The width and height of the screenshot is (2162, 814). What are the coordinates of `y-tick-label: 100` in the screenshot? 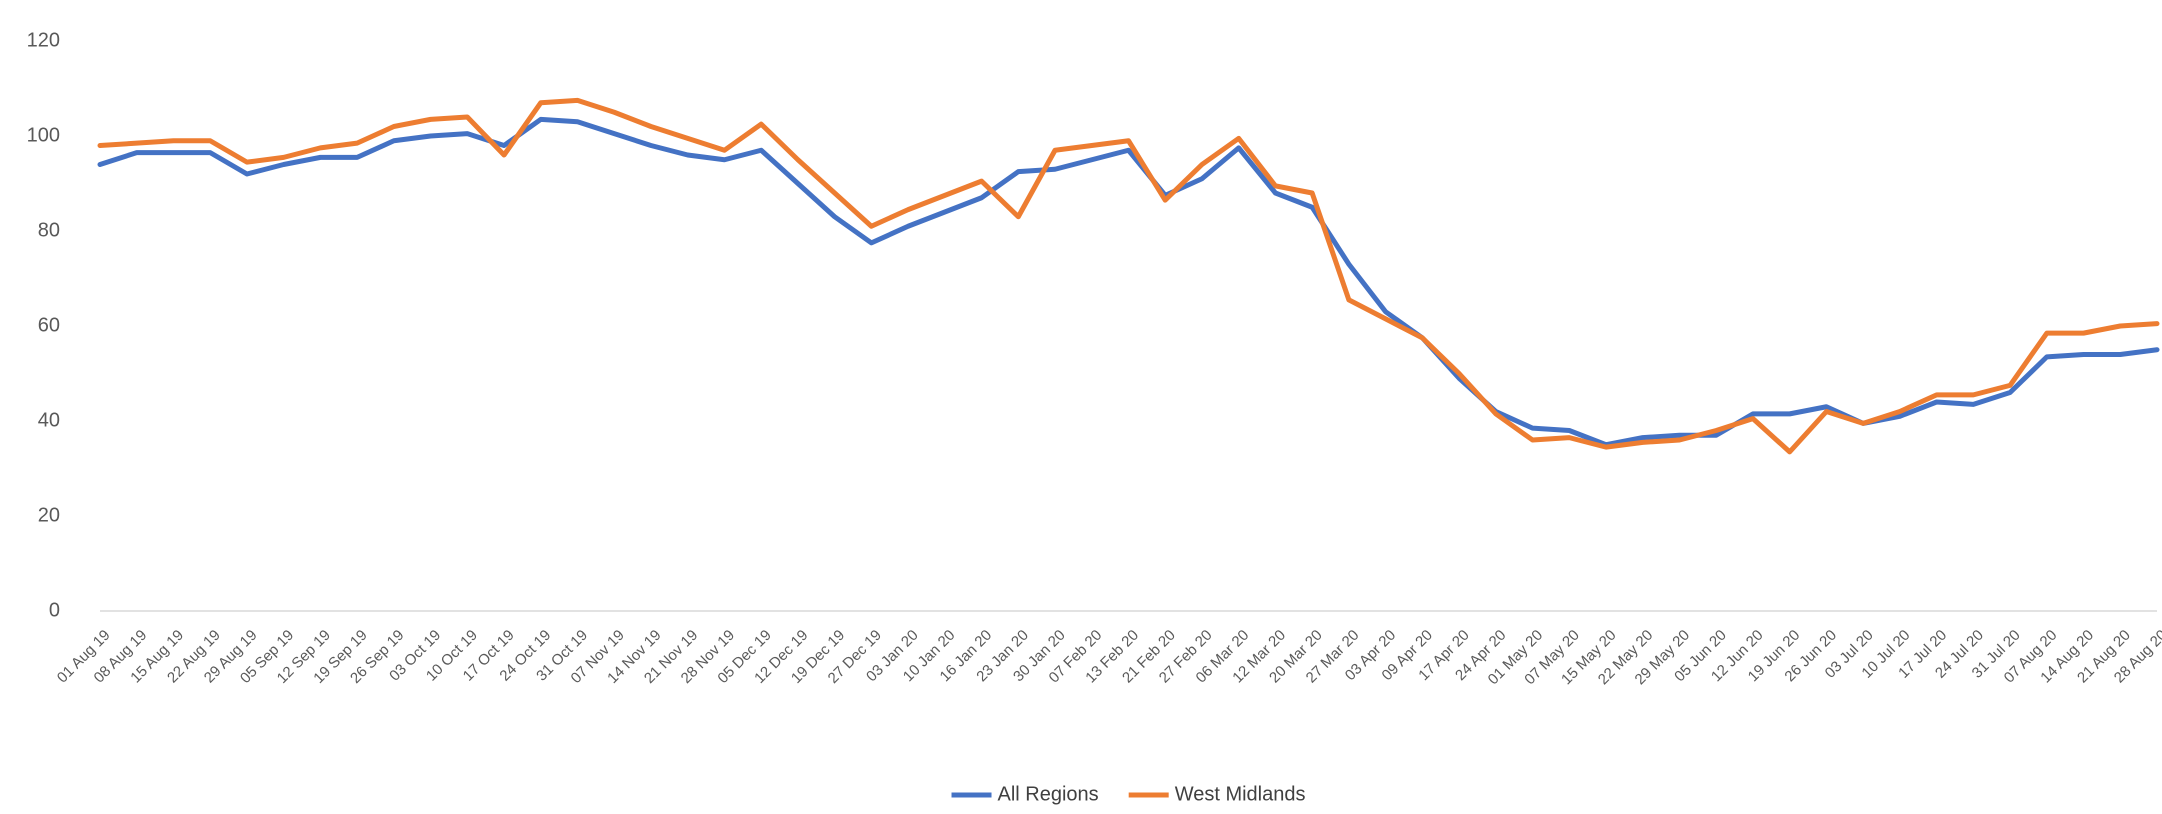 It's located at (43, 135).